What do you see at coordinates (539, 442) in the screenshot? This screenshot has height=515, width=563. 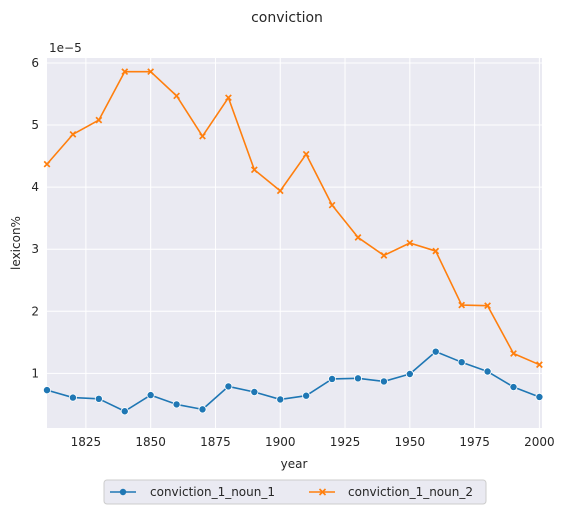 I see `x-tick-label: 2000` at bounding box center [539, 442].